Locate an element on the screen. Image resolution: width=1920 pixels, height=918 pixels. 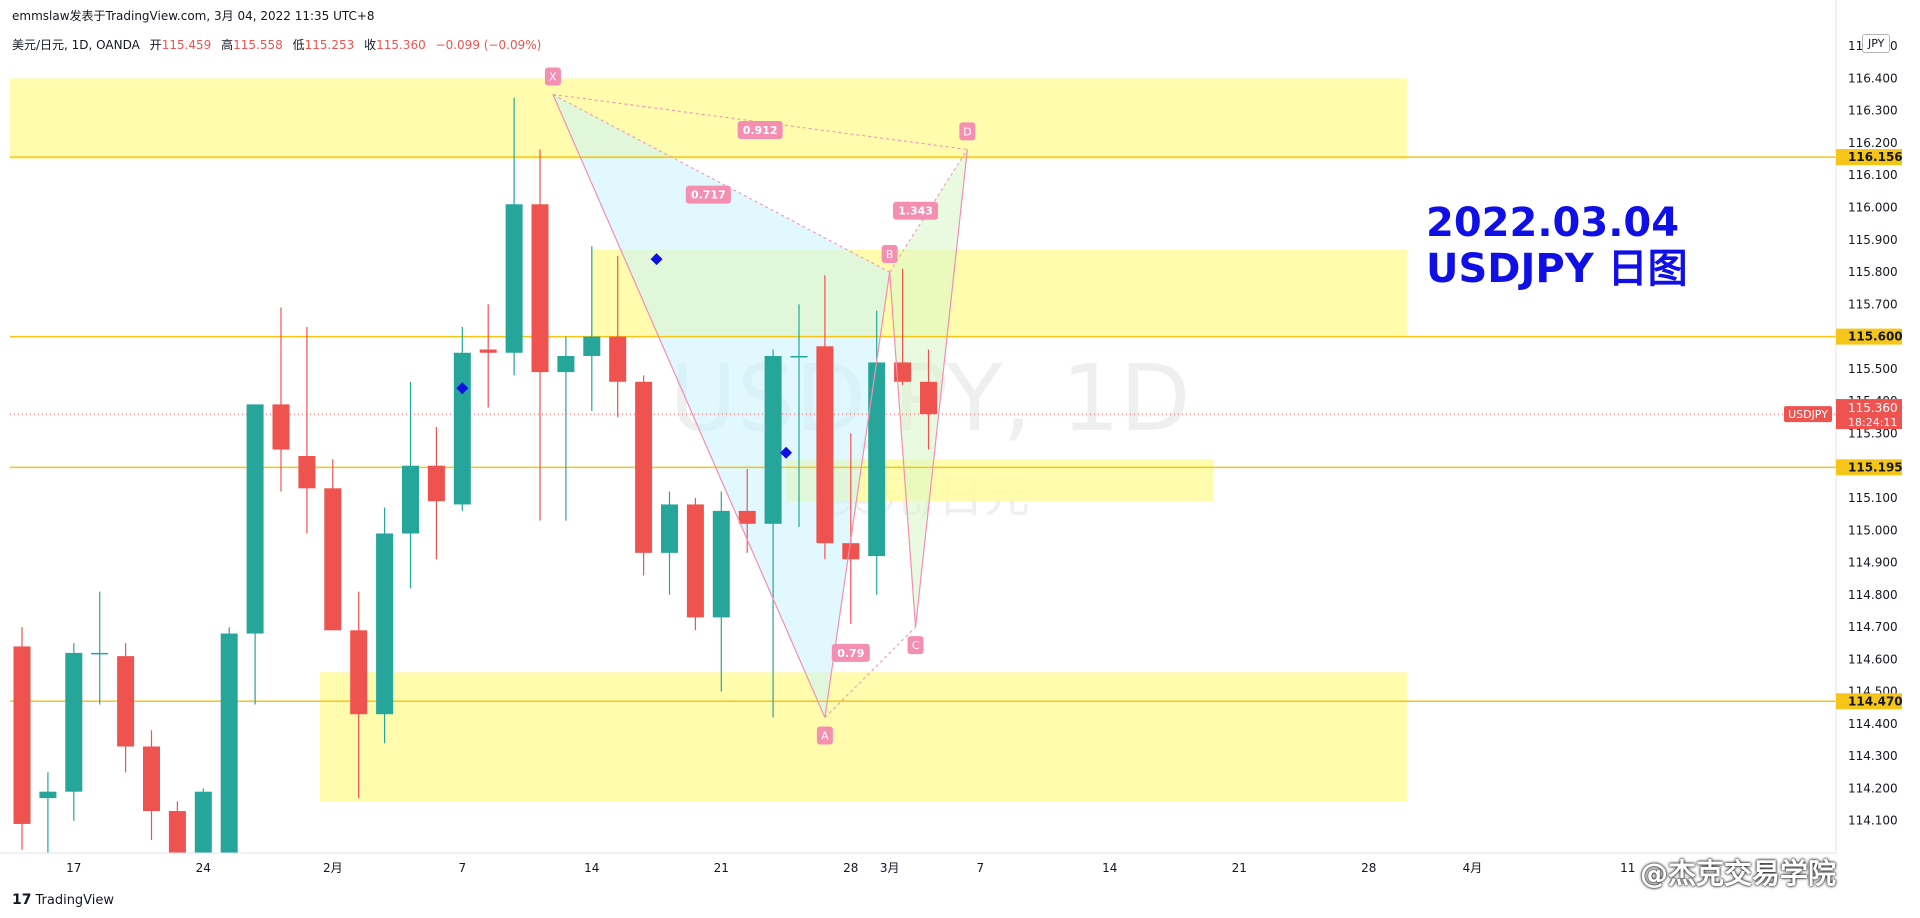
tradingview-icon: 17 is located at coordinates (22, 900).